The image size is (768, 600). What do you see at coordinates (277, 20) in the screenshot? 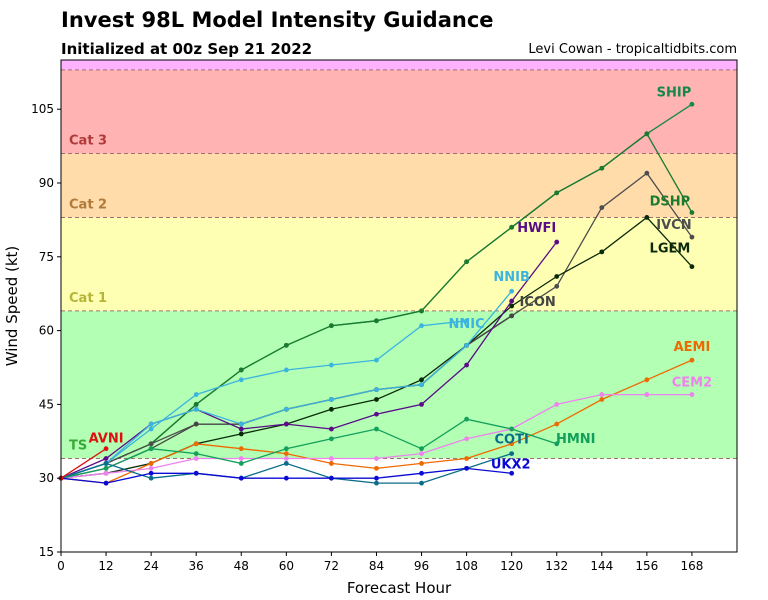
I see `chart-title: Invest 98L Model Intensity Guidance` at bounding box center [277, 20].